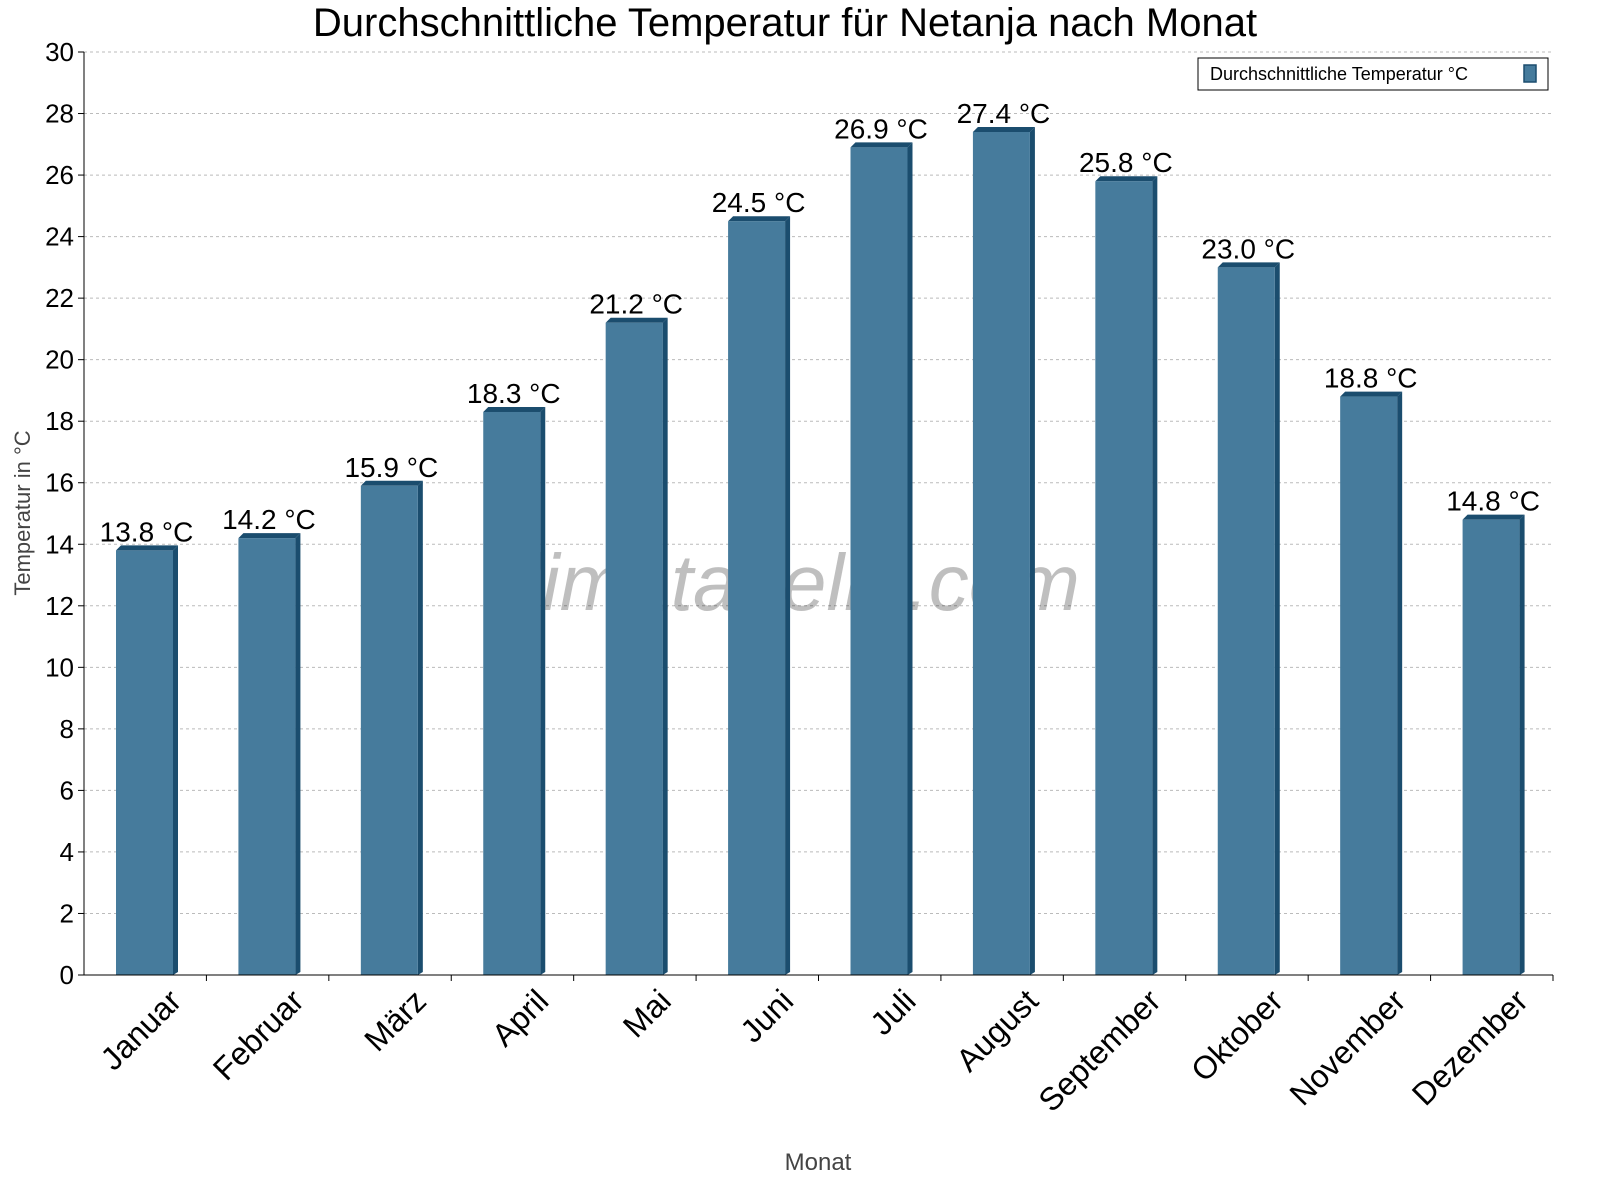  Describe the element at coordinates (1470, 1047) in the screenshot. I see `x-tick-label: Dezember` at that location.